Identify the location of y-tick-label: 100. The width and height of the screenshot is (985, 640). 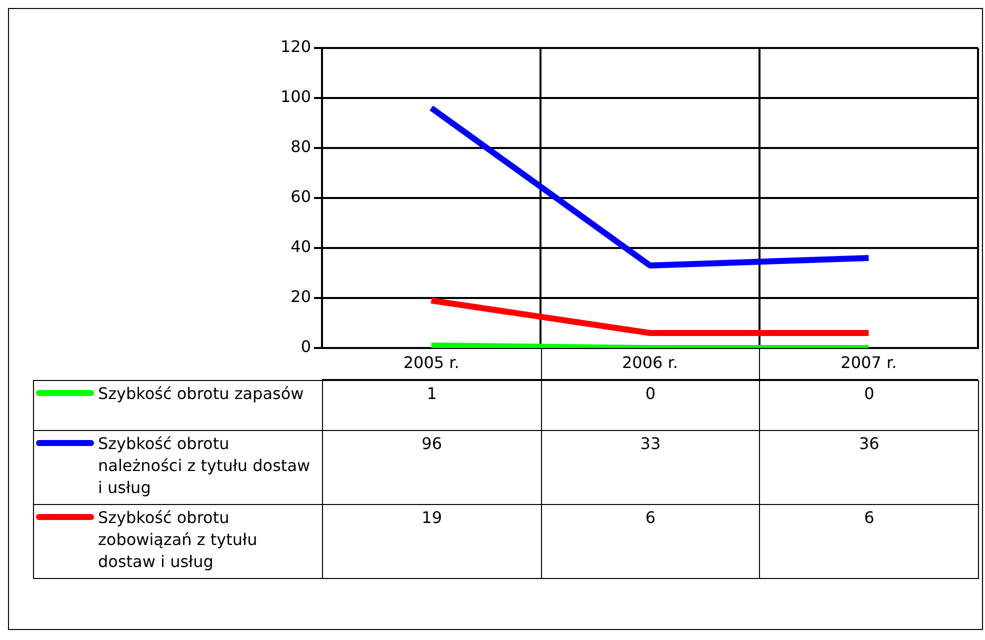
(295, 96).